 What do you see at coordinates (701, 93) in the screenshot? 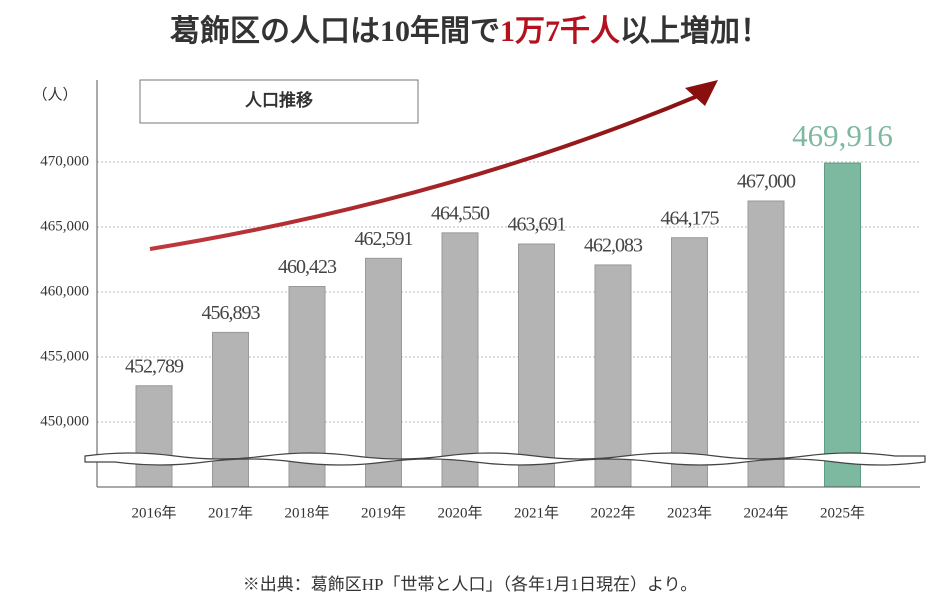
I see `arrow-head` at bounding box center [701, 93].